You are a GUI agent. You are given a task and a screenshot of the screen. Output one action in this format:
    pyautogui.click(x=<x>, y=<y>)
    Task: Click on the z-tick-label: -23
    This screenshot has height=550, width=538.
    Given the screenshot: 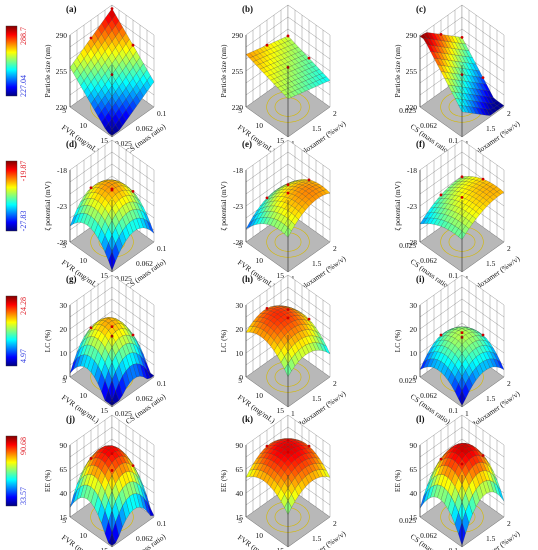 What is the action you would take?
    pyautogui.click(x=62, y=206)
    